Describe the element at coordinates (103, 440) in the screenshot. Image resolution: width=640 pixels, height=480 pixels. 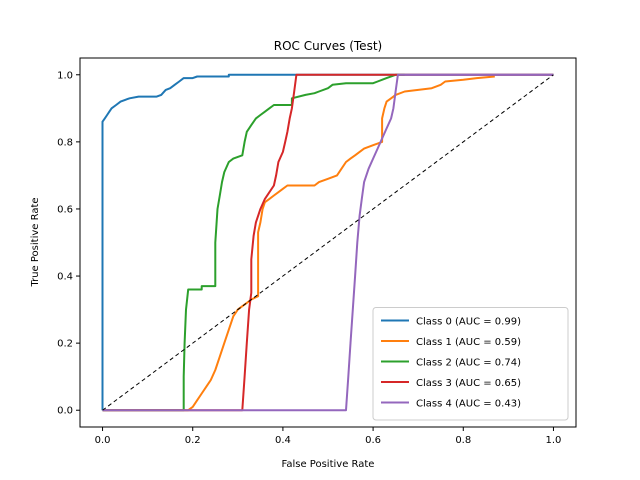
I see `x-tick-label: 0.0` at that location.